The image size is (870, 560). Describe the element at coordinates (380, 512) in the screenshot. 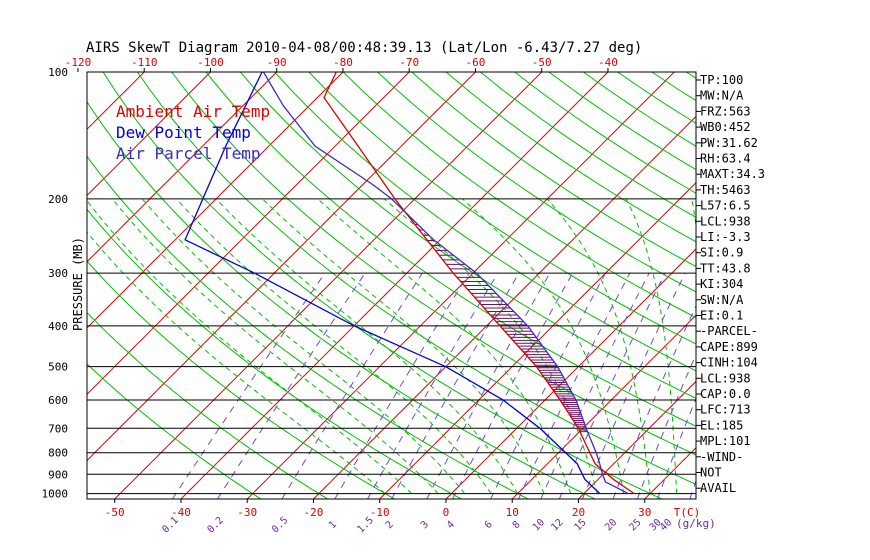

I see `bottom-temp-tick-label: -10` at that location.